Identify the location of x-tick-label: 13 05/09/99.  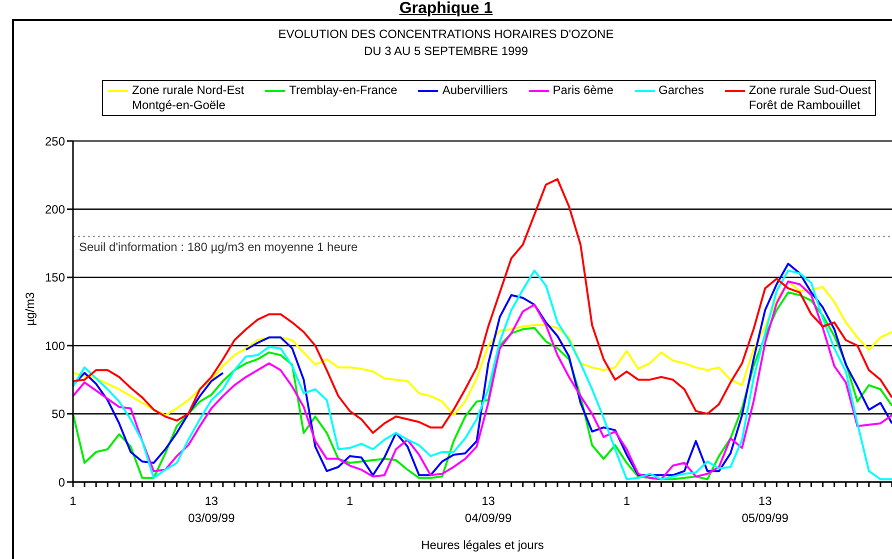
(765, 509).